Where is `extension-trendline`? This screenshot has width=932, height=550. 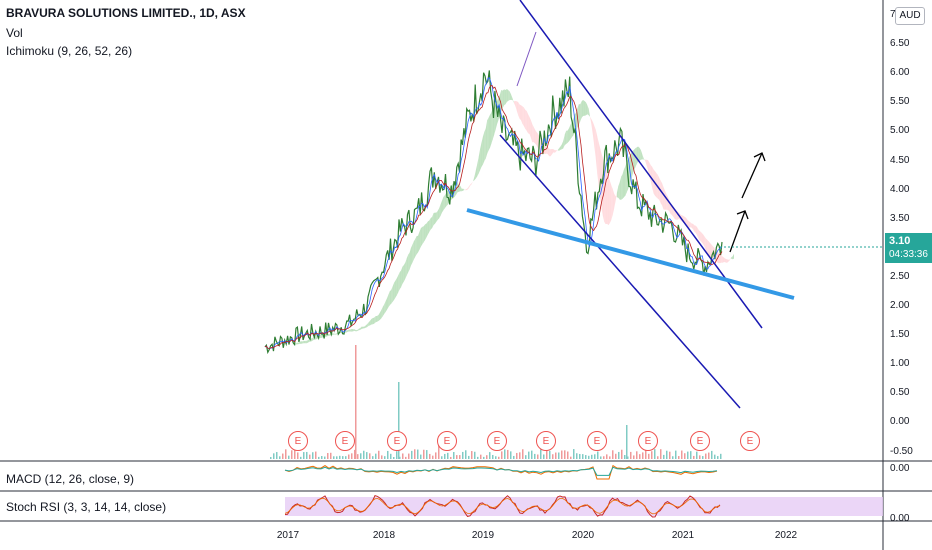 extension-trendline is located at coordinates (526, 59).